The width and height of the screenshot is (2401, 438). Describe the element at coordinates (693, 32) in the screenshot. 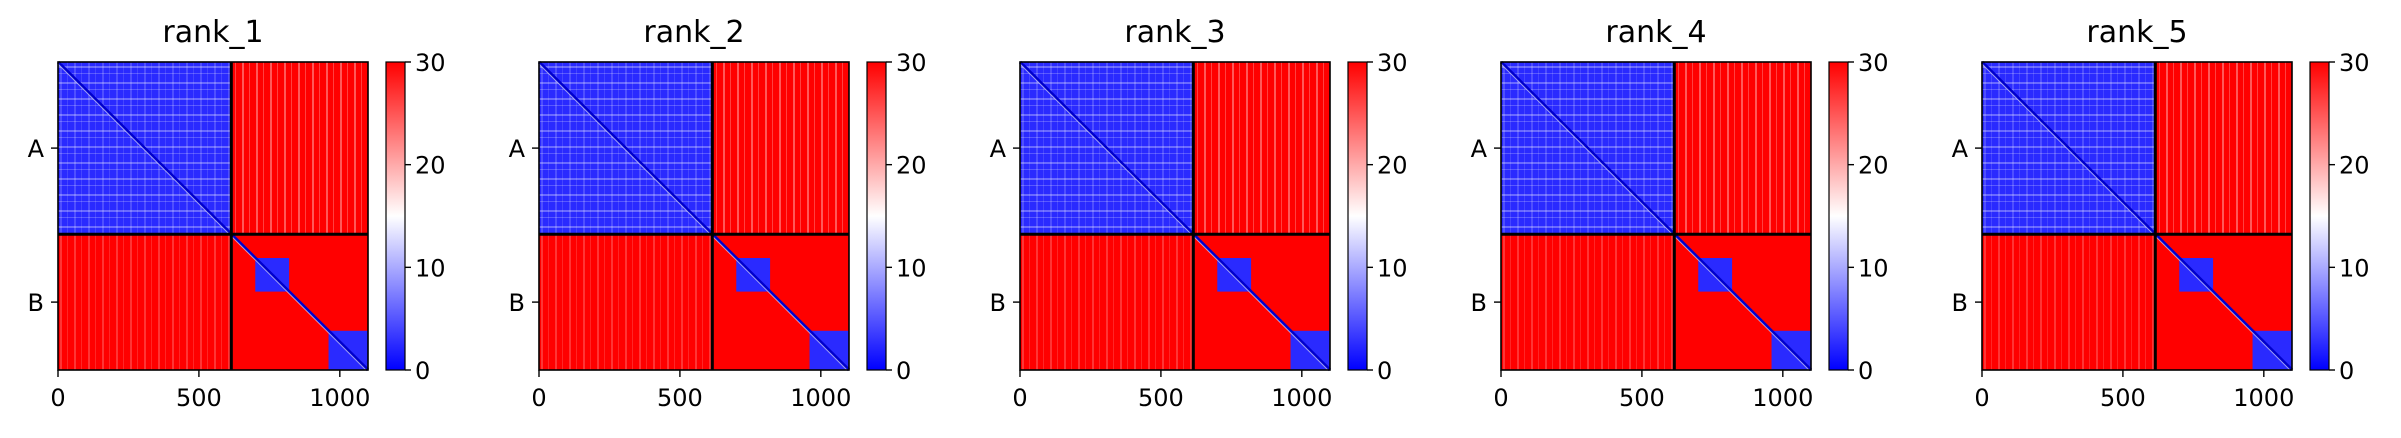

I see `panel-title: rank_2` at that location.